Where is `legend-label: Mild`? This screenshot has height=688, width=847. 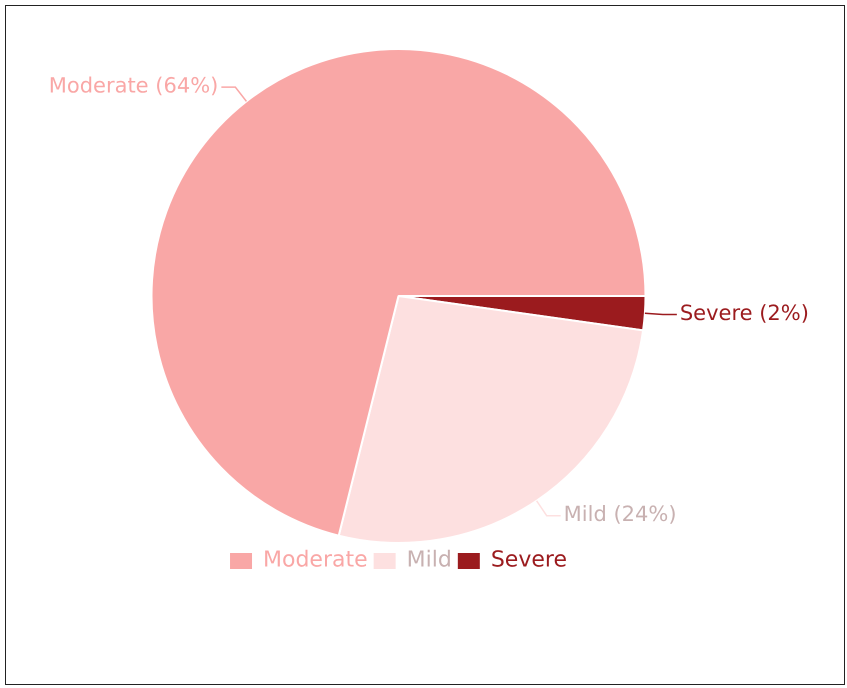 legend-label: Mild is located at coordinates (429, 560).